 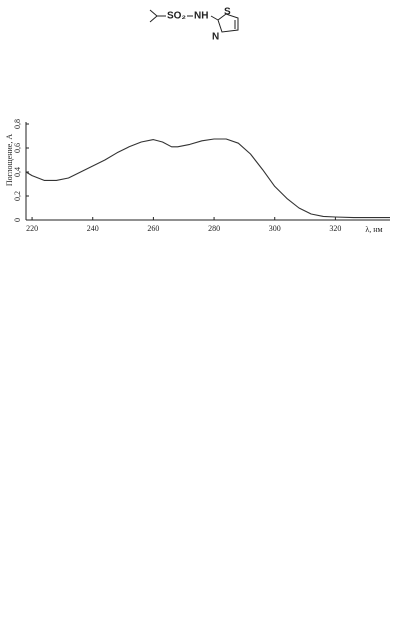 I want to click on y-tick-label: 0,6, so click(x=17, y=148).